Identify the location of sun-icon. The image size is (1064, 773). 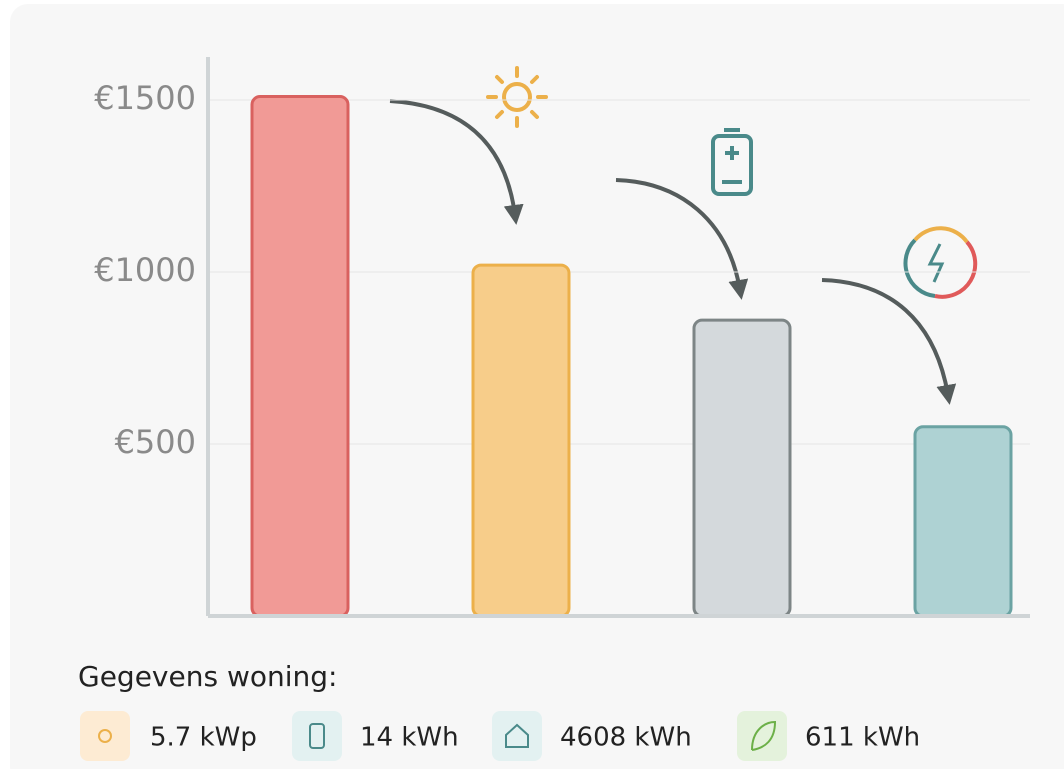
(517, 97).